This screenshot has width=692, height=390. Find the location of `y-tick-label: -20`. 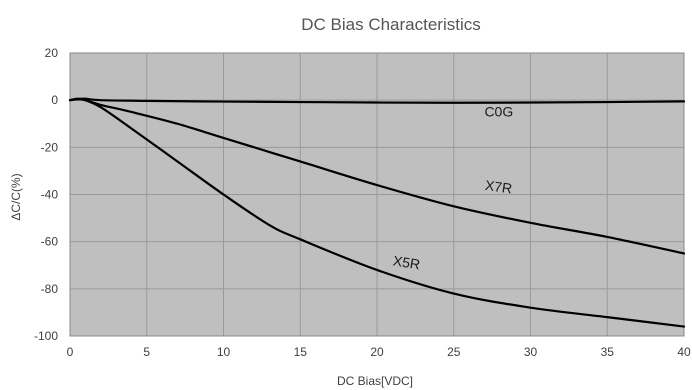

y-tick-label: -20 is located at coordinates (50, 147).